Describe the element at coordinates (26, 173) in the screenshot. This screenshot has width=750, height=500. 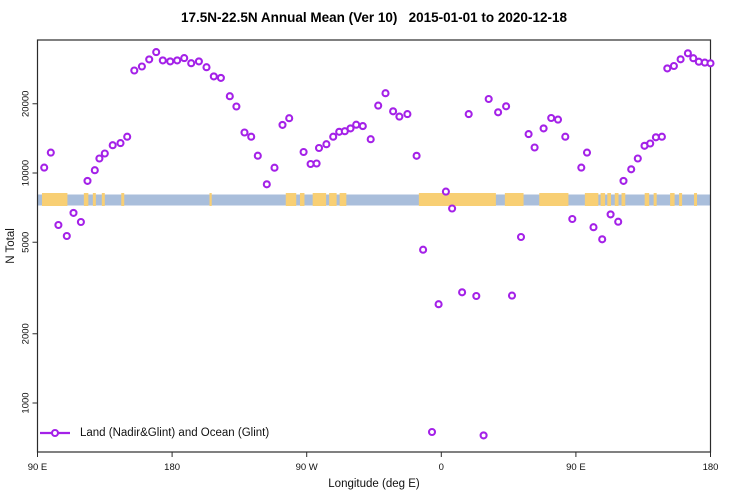
I see `y-tick-label: 10000` at that location.